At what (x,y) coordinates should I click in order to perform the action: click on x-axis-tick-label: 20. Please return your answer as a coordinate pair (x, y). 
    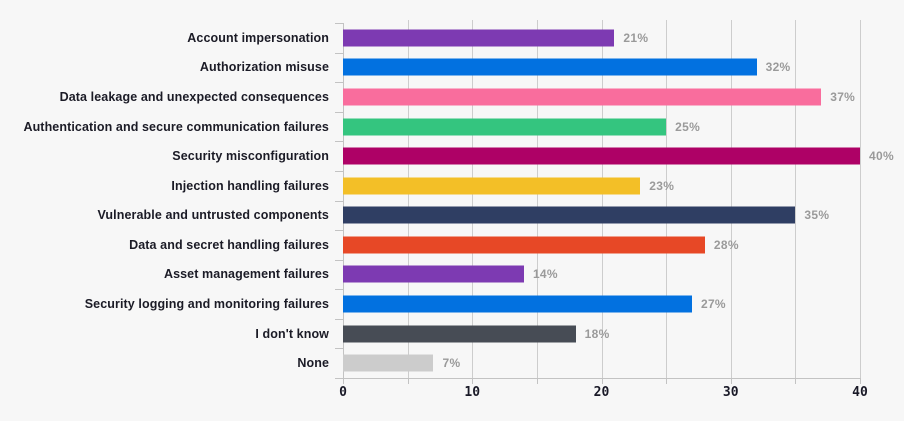
    Looking at the image, I should click on (601, 392).